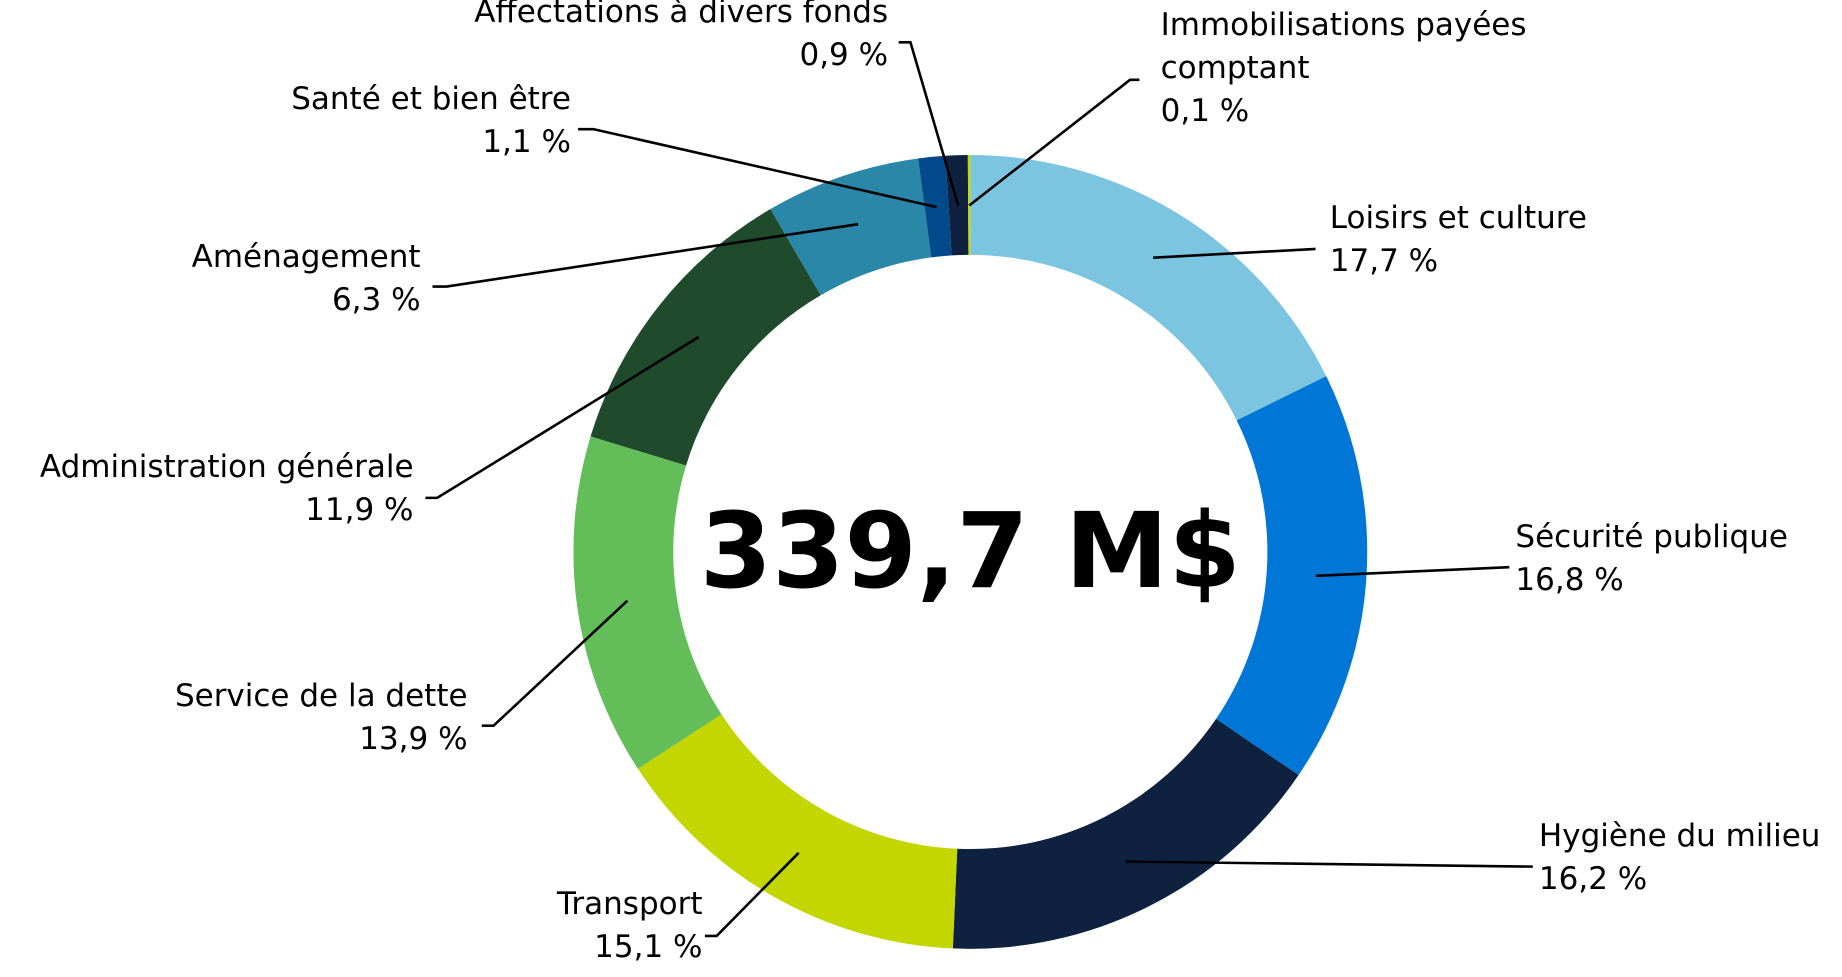 The image size is (1842, 977). What do you see at coordinates (1651, 559) in the screenshot?
I see `data-label: Sécurité publique 16,8 %` at bounding box center [1651, 559].